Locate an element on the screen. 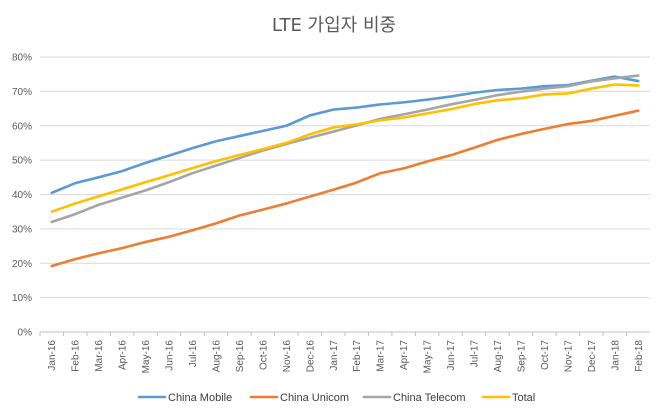  x-tick-label: Mar-17 is located at coordinates (381, 356).